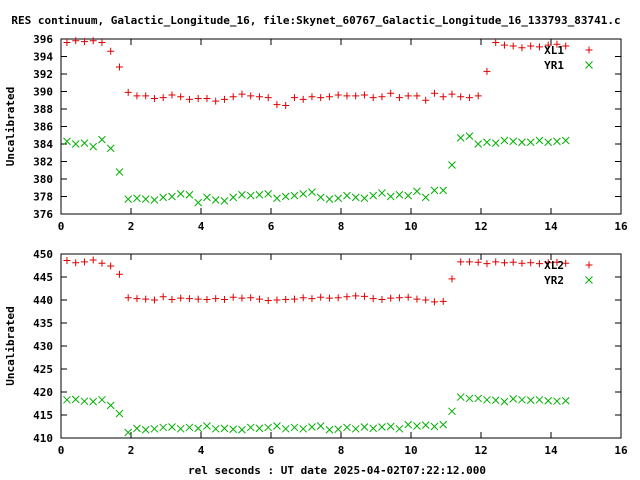 The height and width of the screenshot is (480, 640). Describe the element at coordinates (410, 450) in the screenshot. I see `x-tick-label: 10` at that location.